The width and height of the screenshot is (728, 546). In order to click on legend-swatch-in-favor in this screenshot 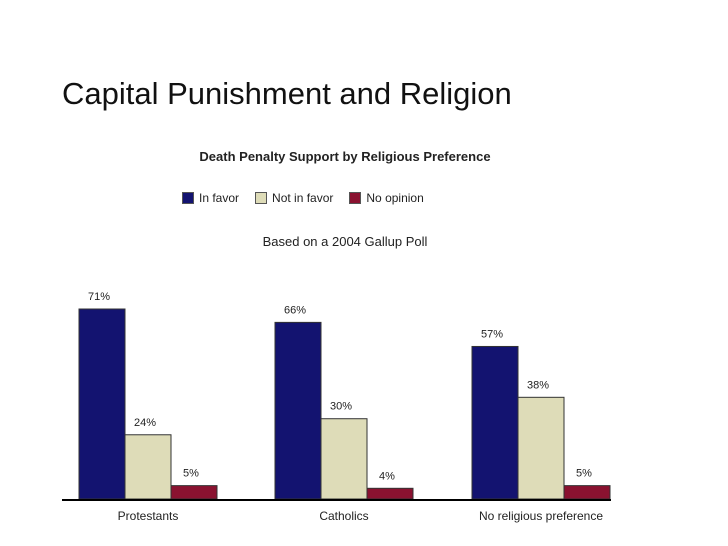, I will do `click(188, 198)`.